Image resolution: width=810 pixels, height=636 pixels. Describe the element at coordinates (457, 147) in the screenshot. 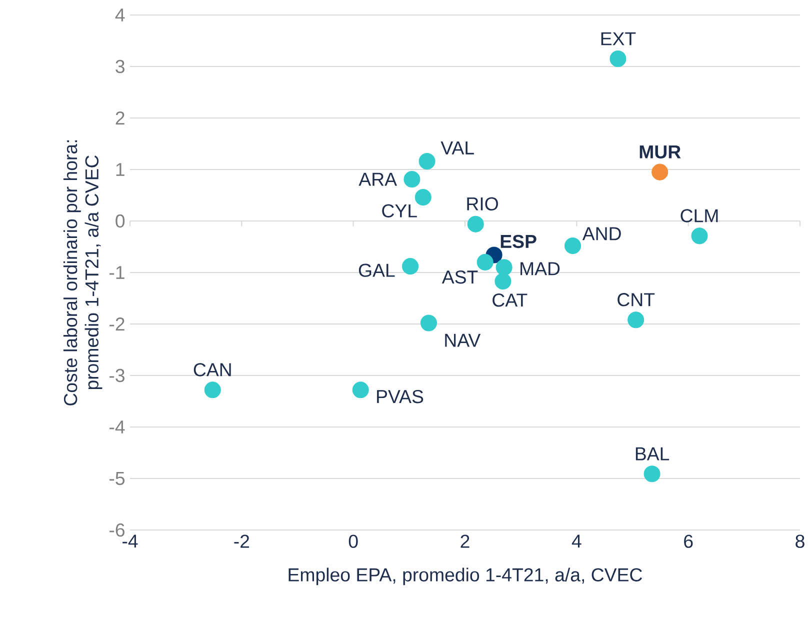

I see `series-label: VAL` at that location.